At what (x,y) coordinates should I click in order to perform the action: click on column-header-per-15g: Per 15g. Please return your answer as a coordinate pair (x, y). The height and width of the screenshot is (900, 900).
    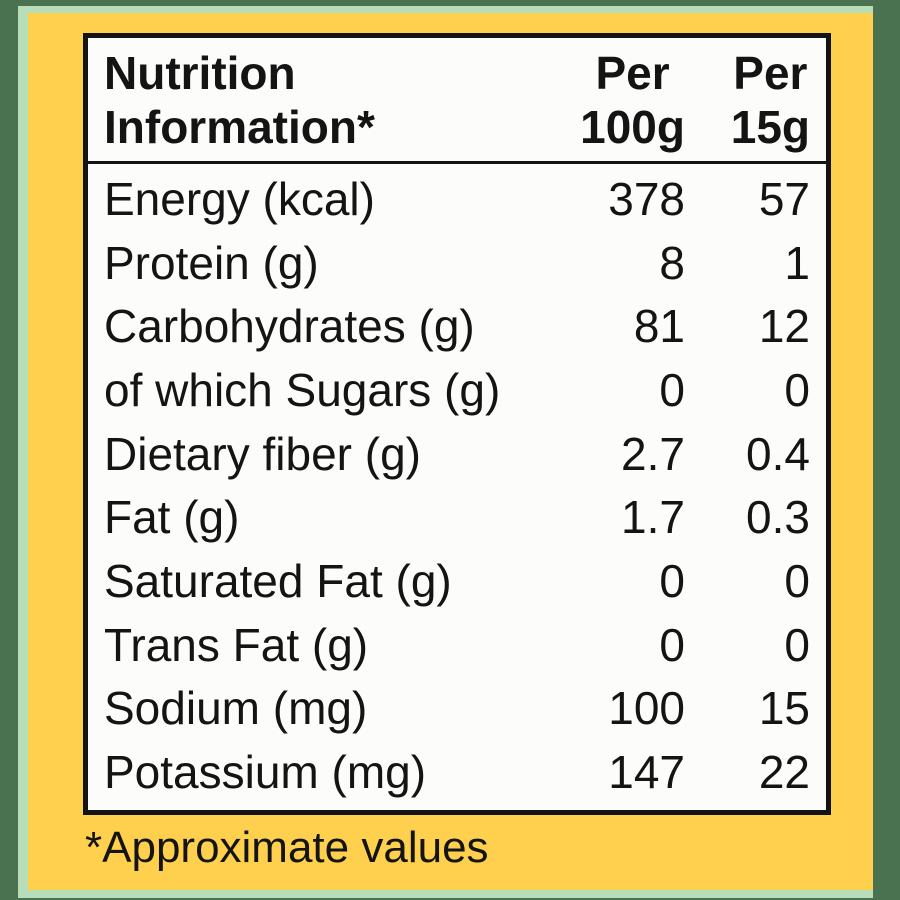
    Looking at the image, I should click on (747, 101).